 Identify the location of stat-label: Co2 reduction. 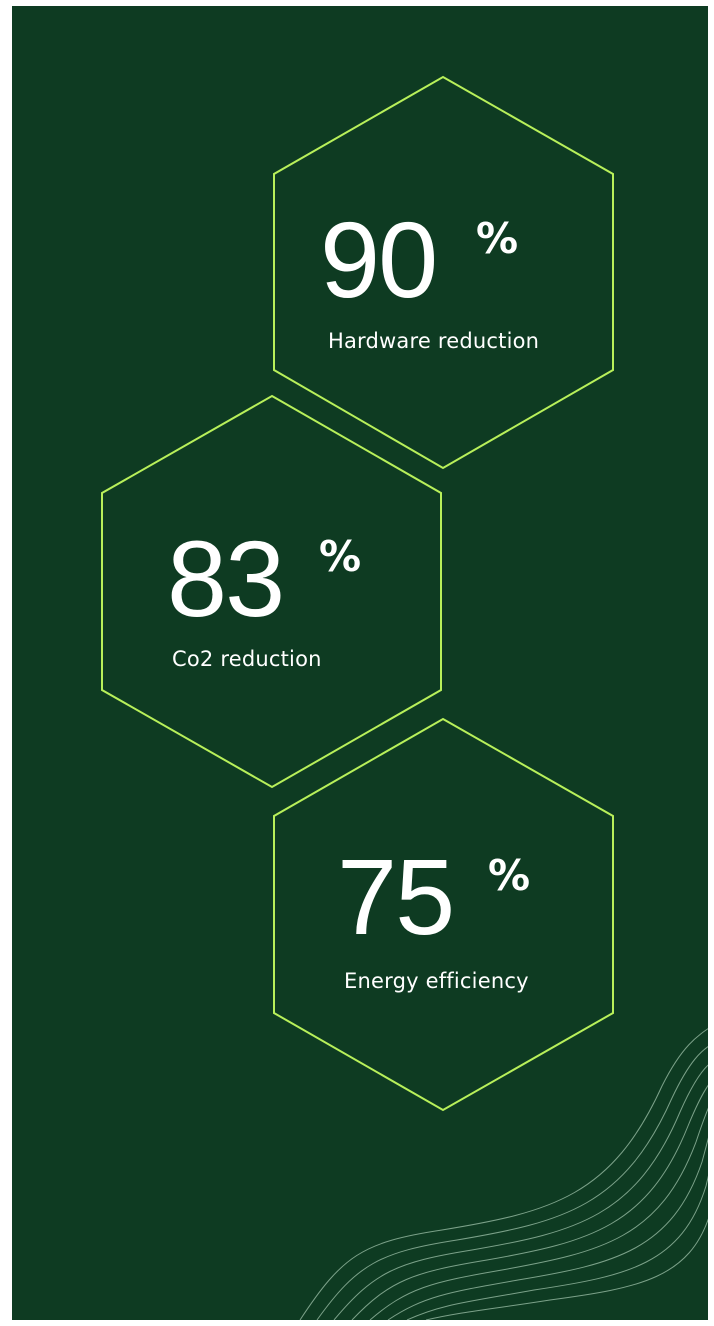
(247, 659).